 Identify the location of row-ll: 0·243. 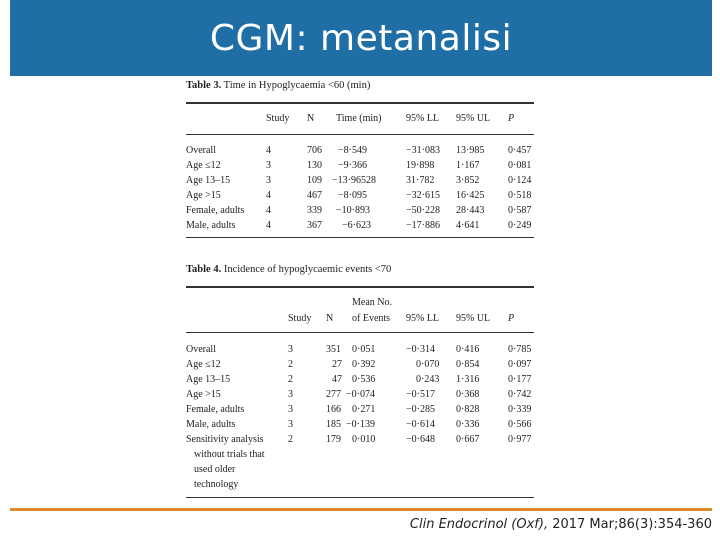
(428, 379).